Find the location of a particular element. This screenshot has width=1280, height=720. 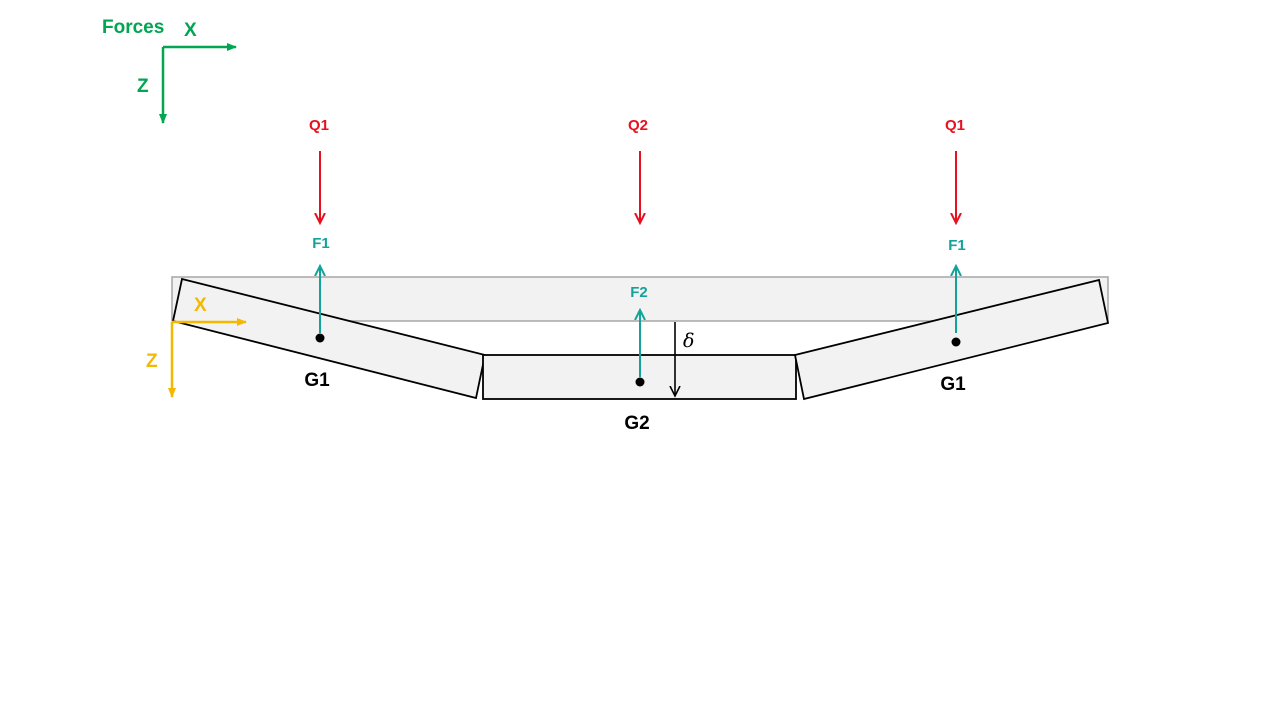

segment-label-right: G1 is located at coordinates (953, 384).